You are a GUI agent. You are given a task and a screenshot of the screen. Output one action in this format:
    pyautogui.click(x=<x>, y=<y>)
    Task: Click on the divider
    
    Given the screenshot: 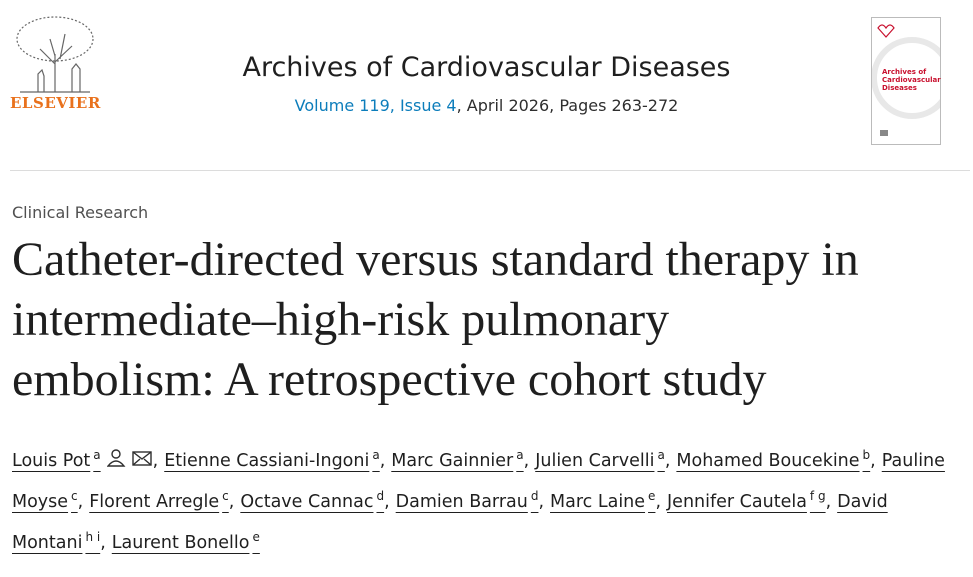 What is the action you would take?
    pyautogui.click(x=490, y=170)
    